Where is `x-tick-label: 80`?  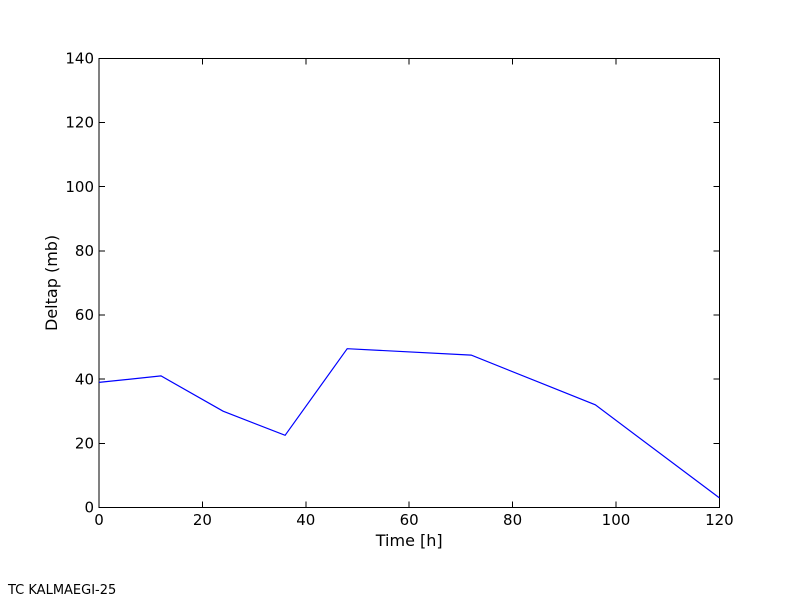 x-tick-label: 80 is located at coordinates (512, 520).